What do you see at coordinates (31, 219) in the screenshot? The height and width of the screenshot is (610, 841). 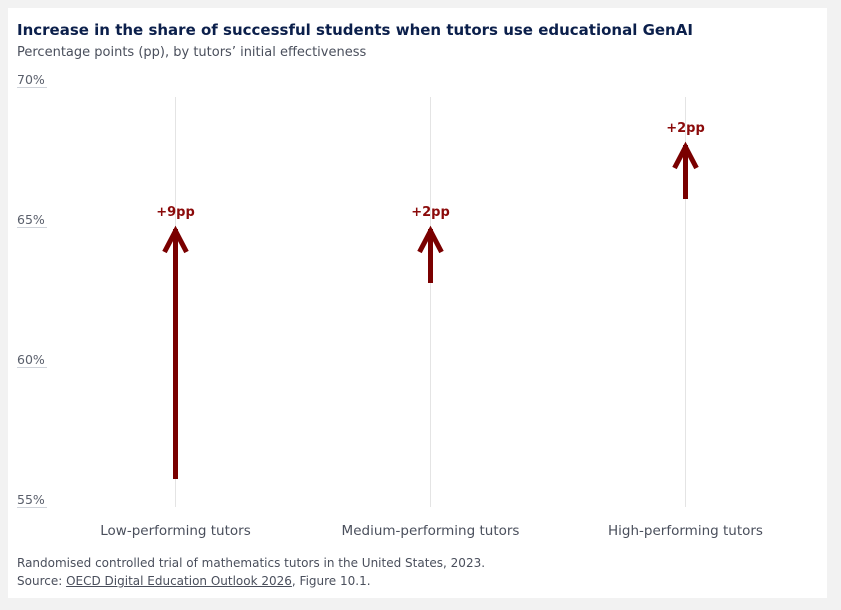 I see `y-tick-label: 65%` at bounding box center [31, 219].